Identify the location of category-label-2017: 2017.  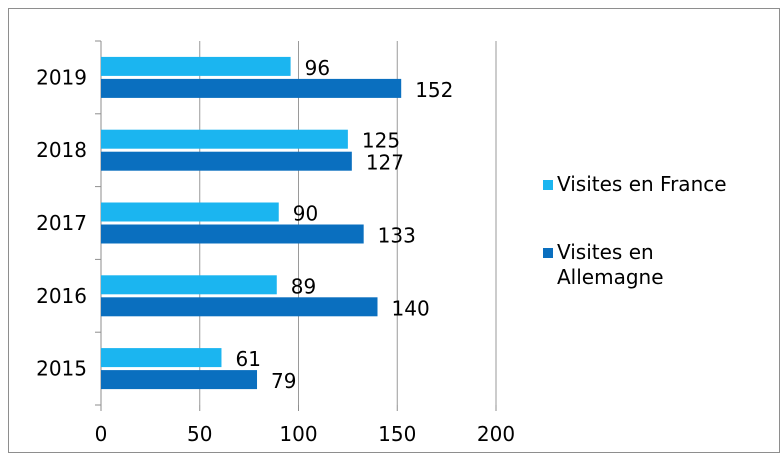
(61, 223).